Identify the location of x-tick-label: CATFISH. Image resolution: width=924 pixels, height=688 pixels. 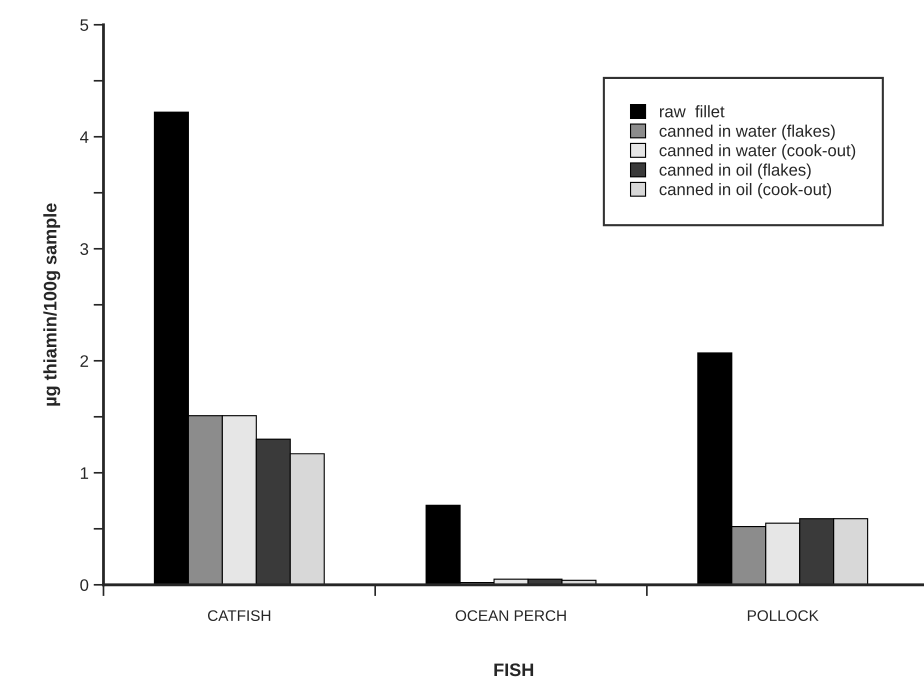
(239, 616).